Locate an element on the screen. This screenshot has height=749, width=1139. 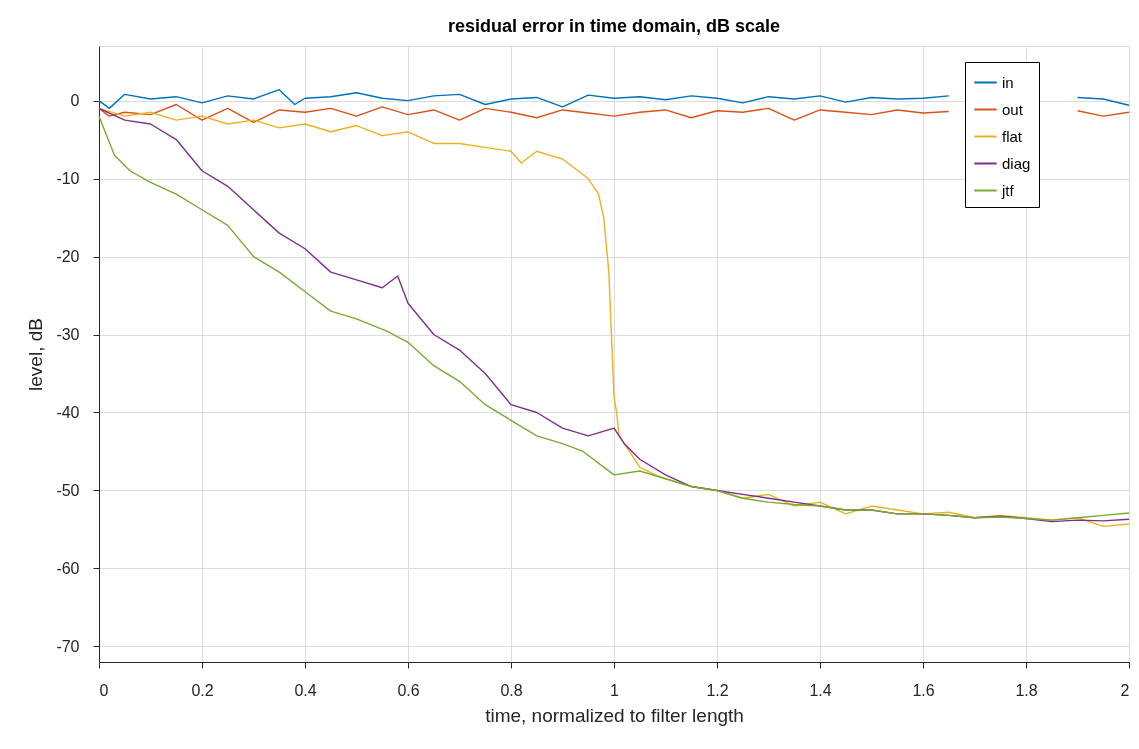
y-axis-title: level, dB is located at coordinates (36, 354).